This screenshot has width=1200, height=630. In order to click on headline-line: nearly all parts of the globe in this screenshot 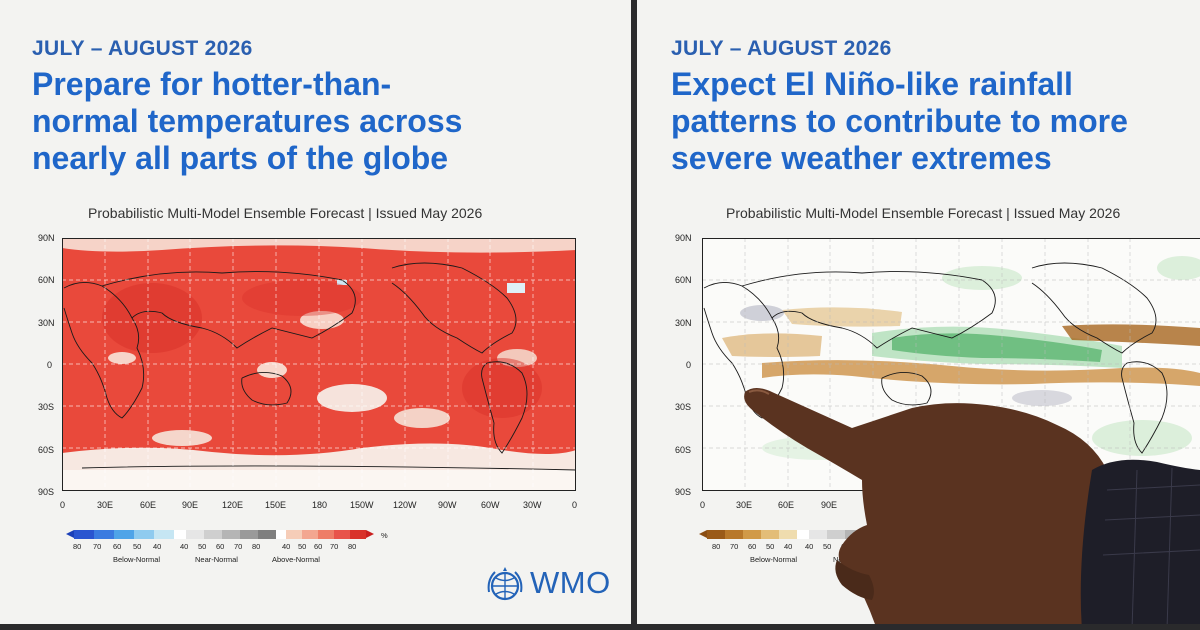, I will do `click(240, 158)`.